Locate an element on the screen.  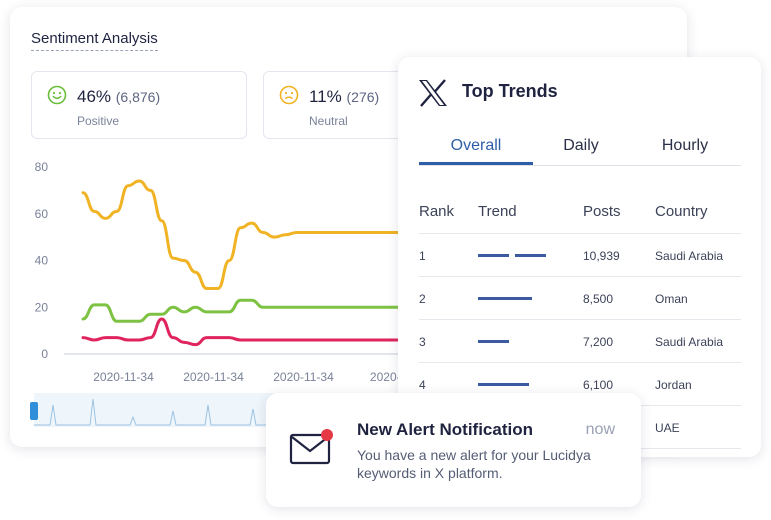
rank-cell: 2 is located at coordinates (422, 299).